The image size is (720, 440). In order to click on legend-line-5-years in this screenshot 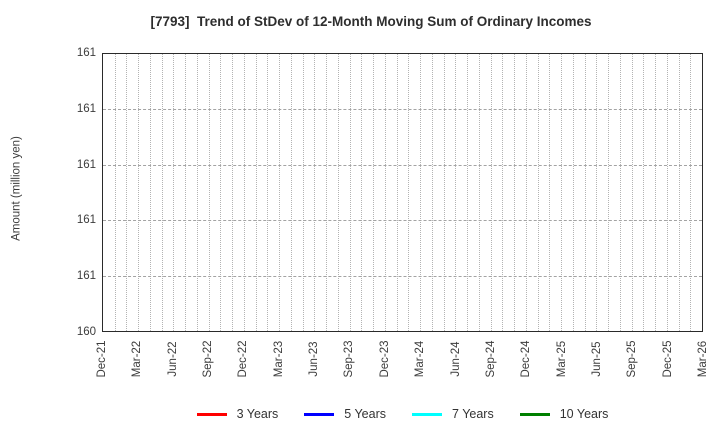, I will do `click(319, 414)`.